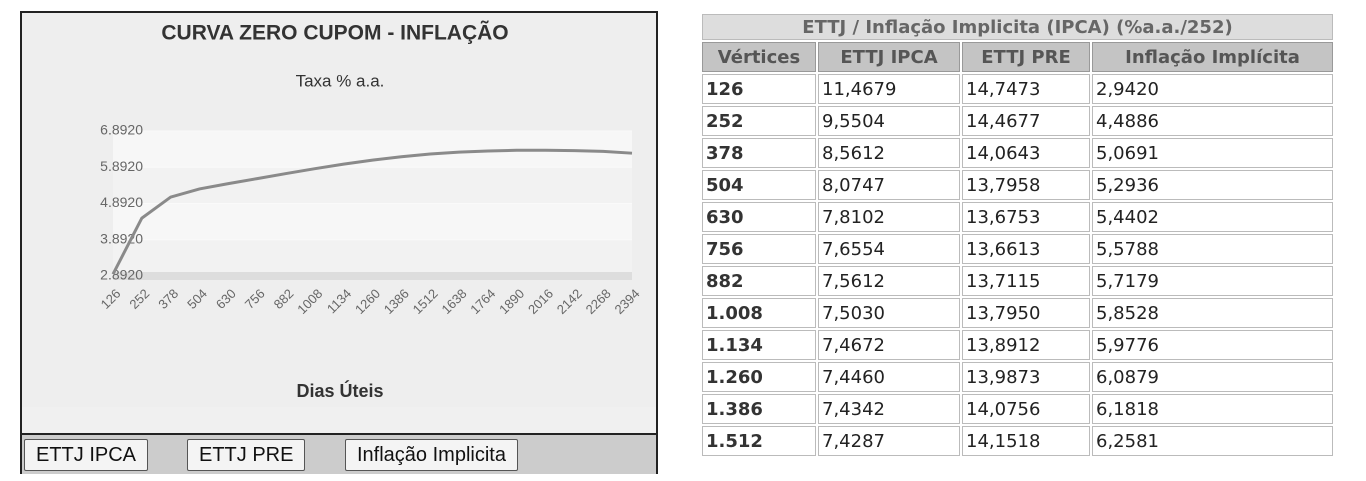 The image size is (1366, 481). Describe the element at coordinates (889, 281) in the screenshot. I see `table-cell: 7,5612` at that location.